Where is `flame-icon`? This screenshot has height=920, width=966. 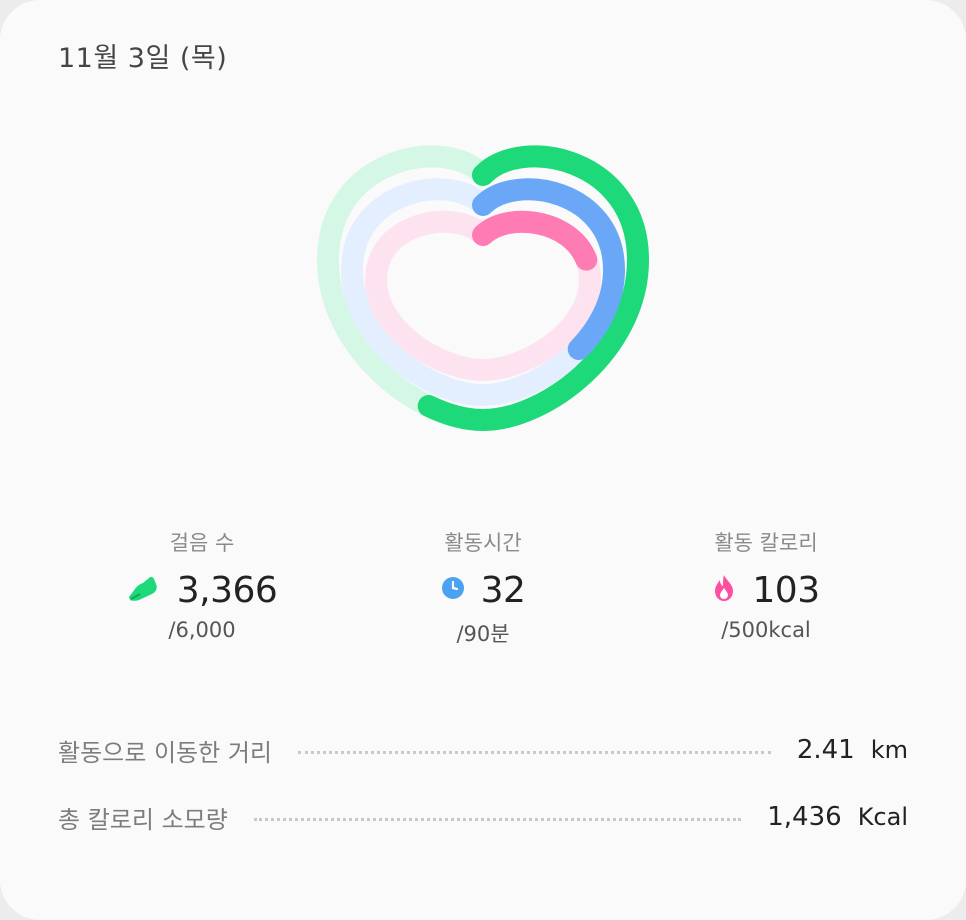
flame-icon is located at coordinates (724, 590).